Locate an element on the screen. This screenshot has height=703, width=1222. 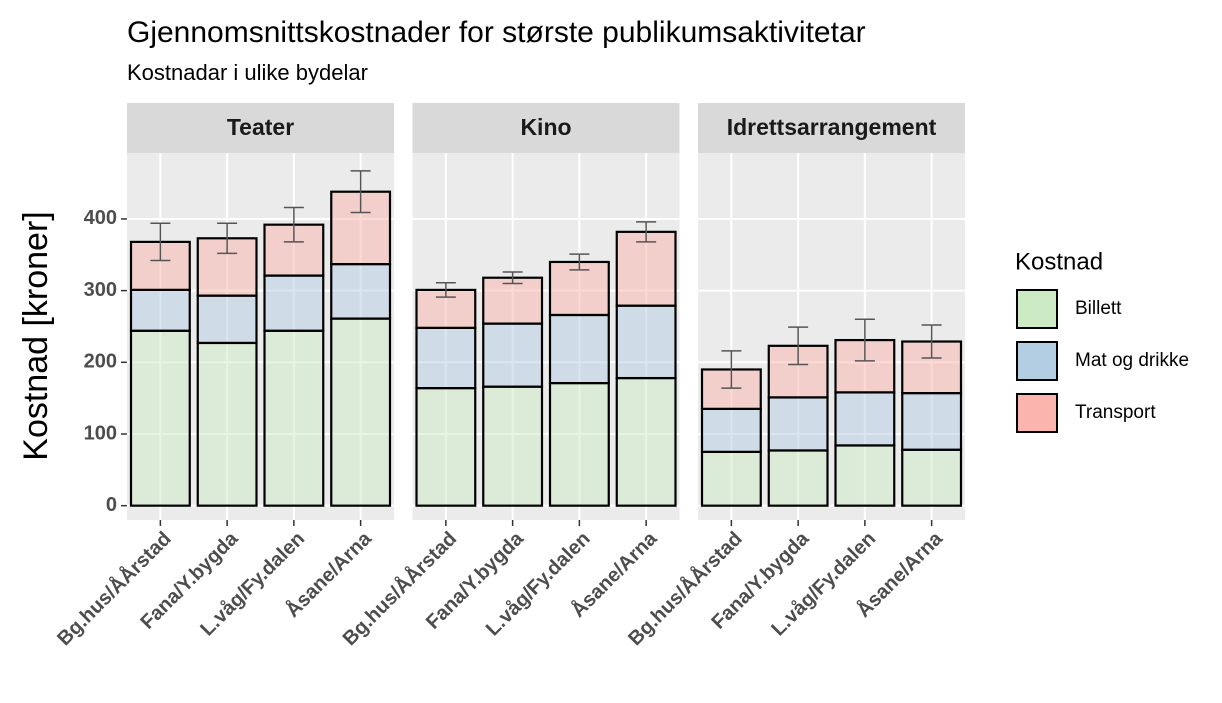
legend-title: Kostnad is located at coordinates (1059, 261).